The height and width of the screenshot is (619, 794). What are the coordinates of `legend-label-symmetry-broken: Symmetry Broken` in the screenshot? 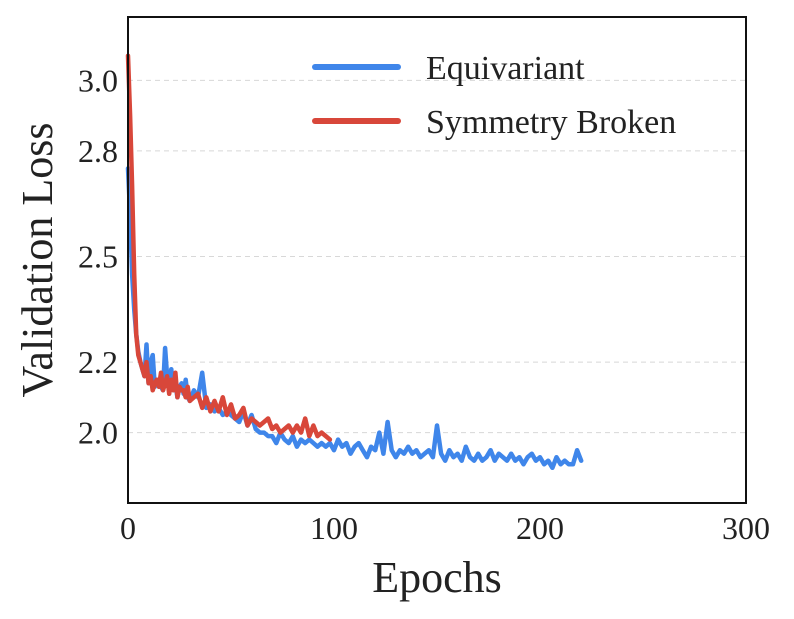 It's located at (551, 122).